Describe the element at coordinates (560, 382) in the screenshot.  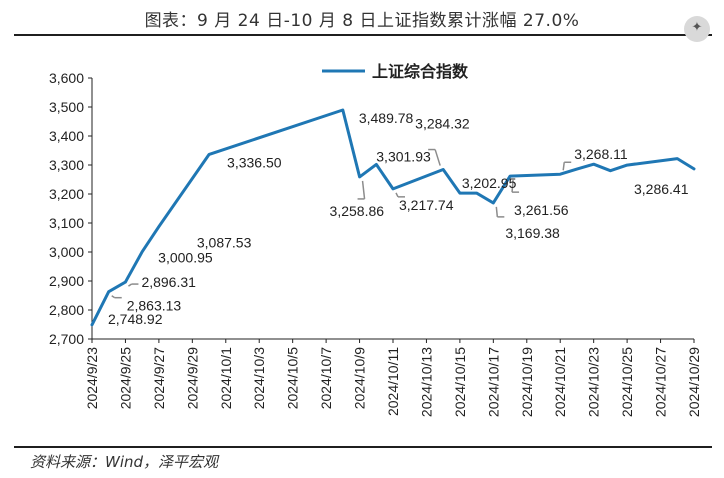
I see `x-tick-label: 2024/10/21` at that location.